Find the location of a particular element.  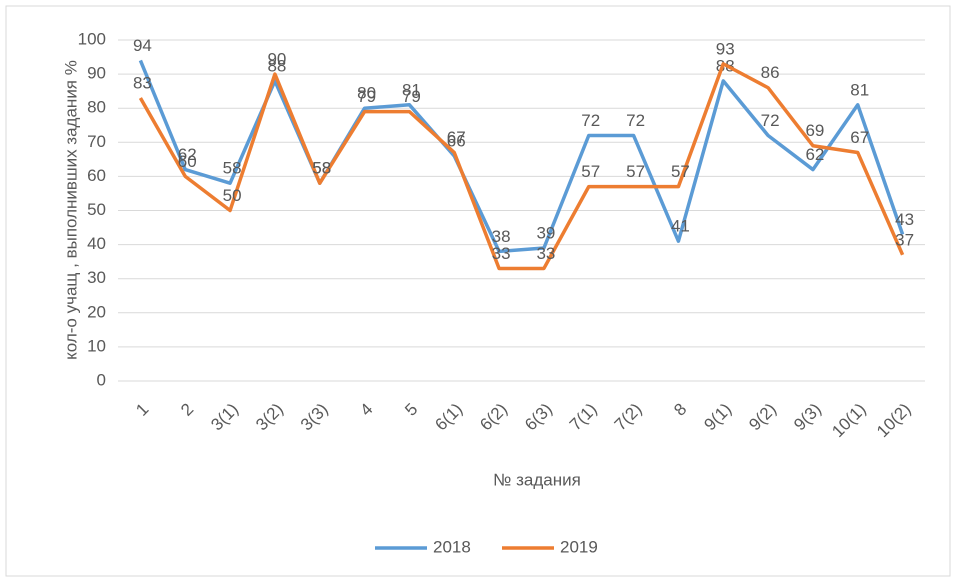

data-label: 66 is located at coordinates (456, 140).